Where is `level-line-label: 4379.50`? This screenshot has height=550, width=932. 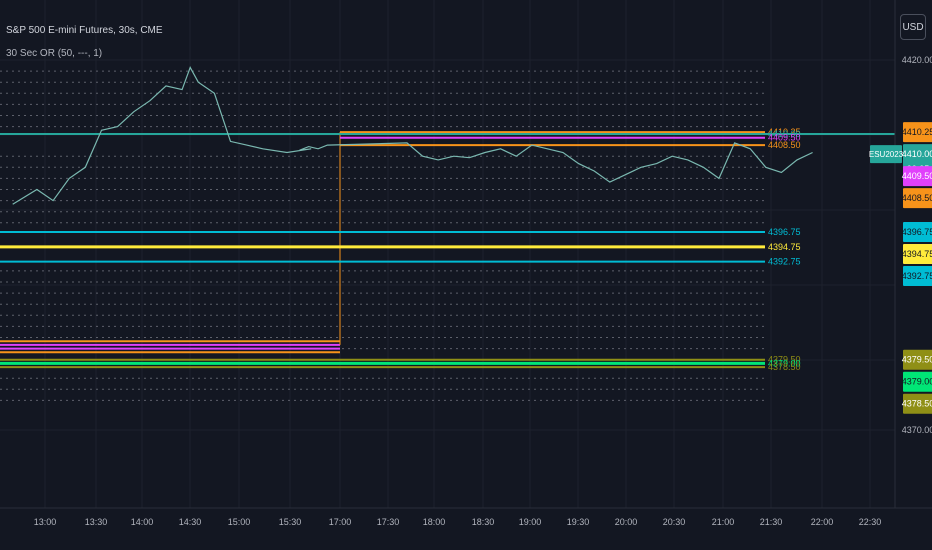
level-line-label: 4379.50 is located at coordinates (784, 360).